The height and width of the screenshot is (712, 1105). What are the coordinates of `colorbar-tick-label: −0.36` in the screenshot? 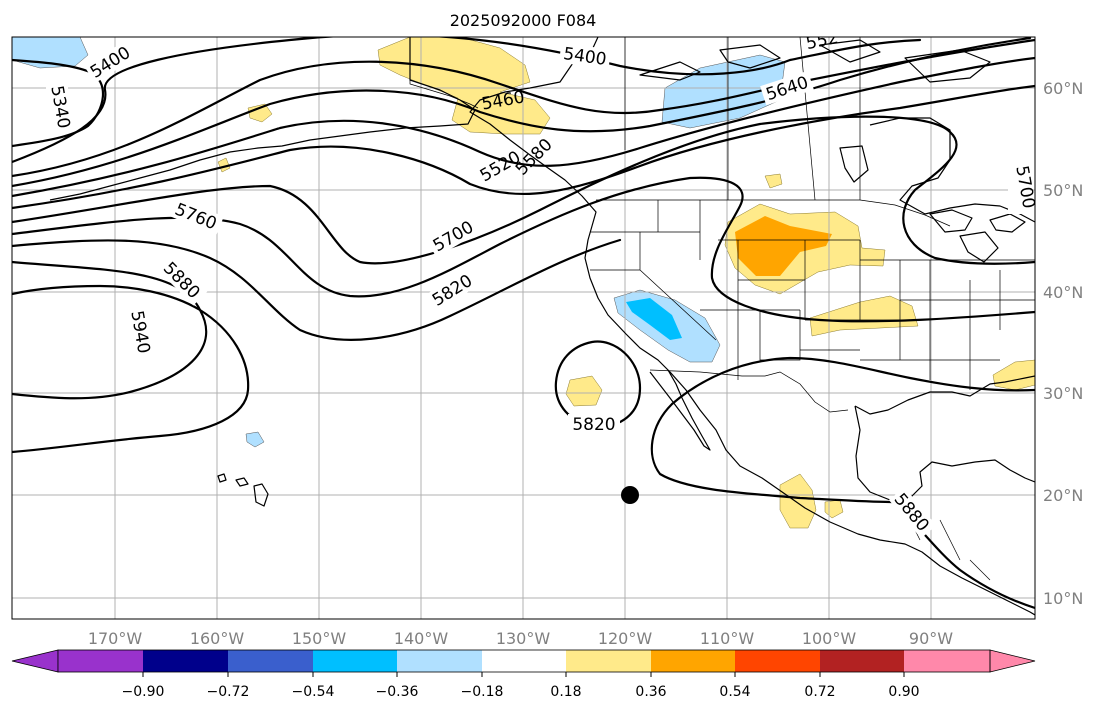 It's located at (397, 692).